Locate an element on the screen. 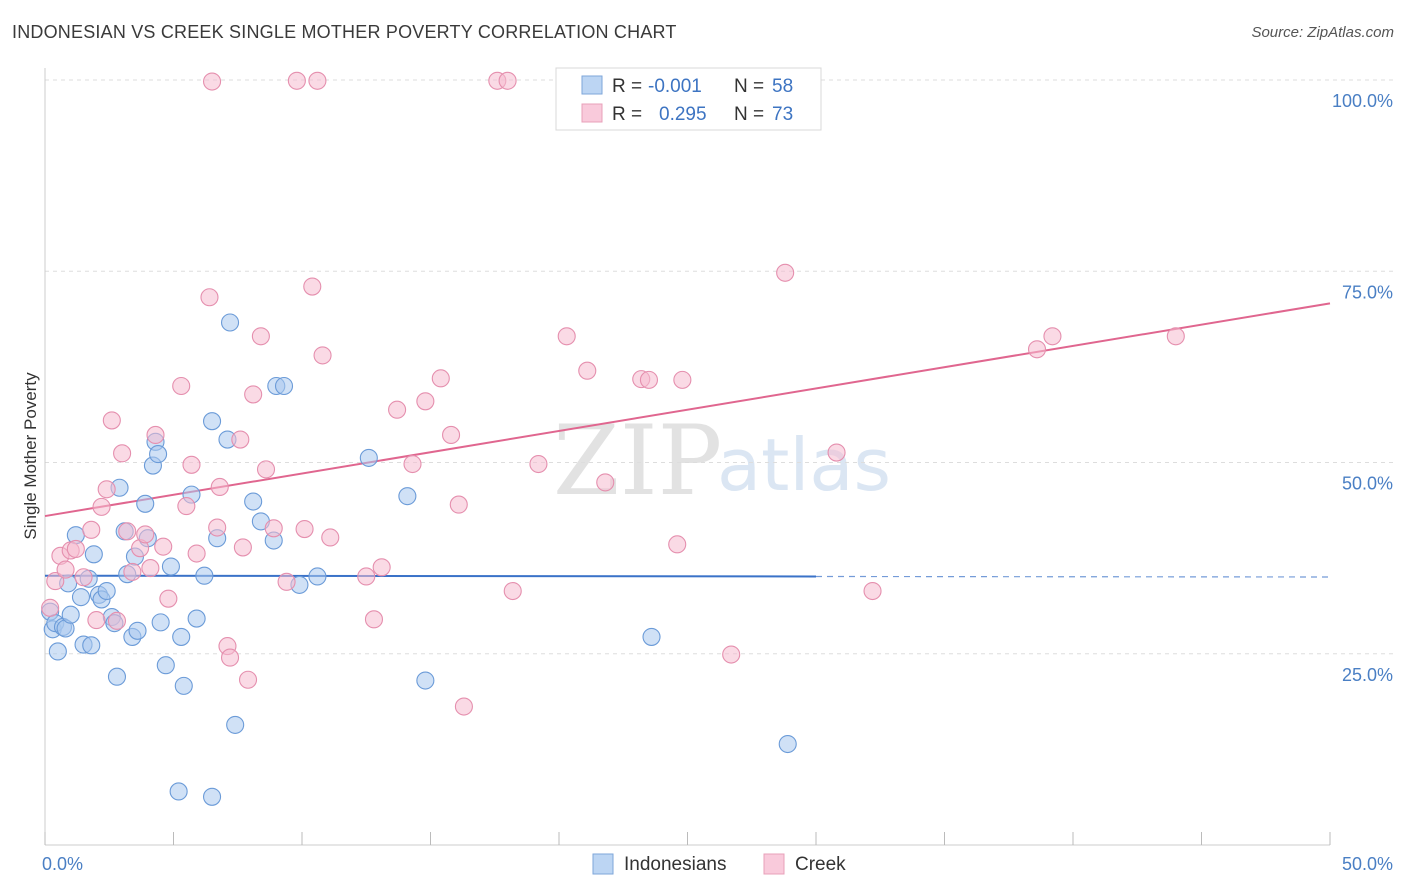 This screenshot has width=1406, height=892. y-tick-label-25: 25.0% is located at coordinates (1367, 675).